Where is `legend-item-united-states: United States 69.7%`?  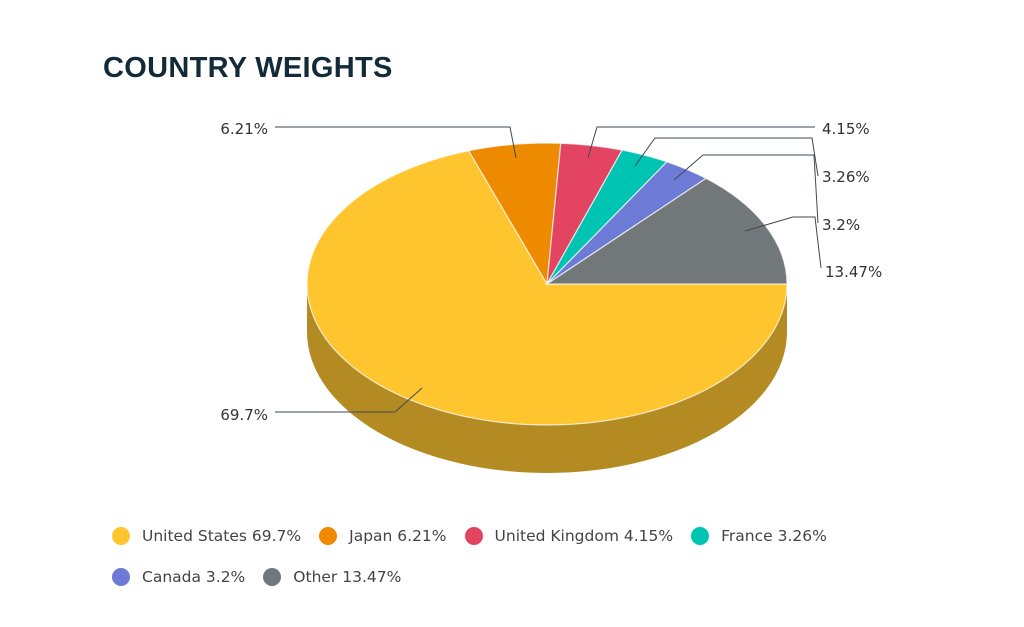 legend-item-united-states: United States 69.7% is located at coordinates (206, 536).